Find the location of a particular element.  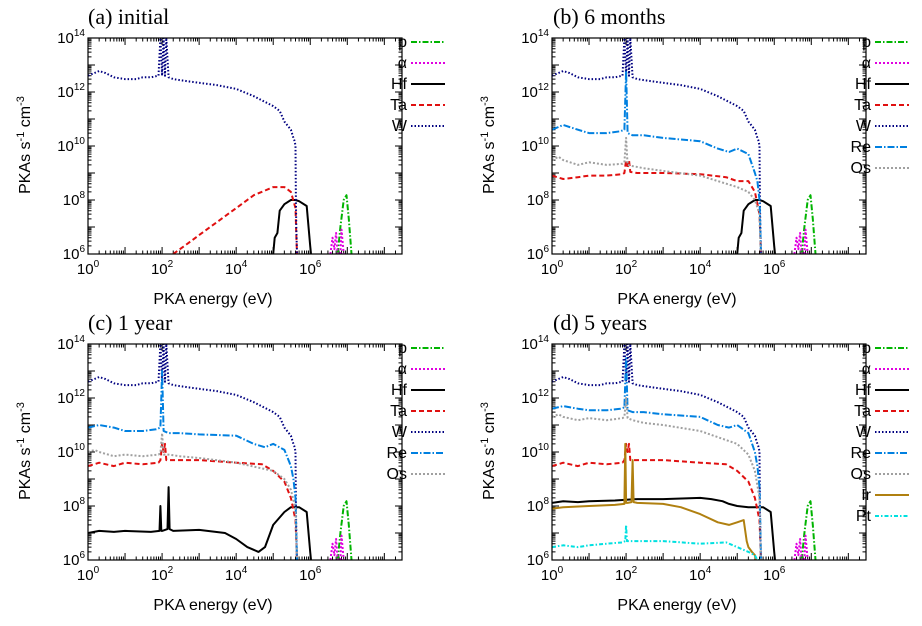

legend: pα Hf Ta W is located at coordinates (417, 84).